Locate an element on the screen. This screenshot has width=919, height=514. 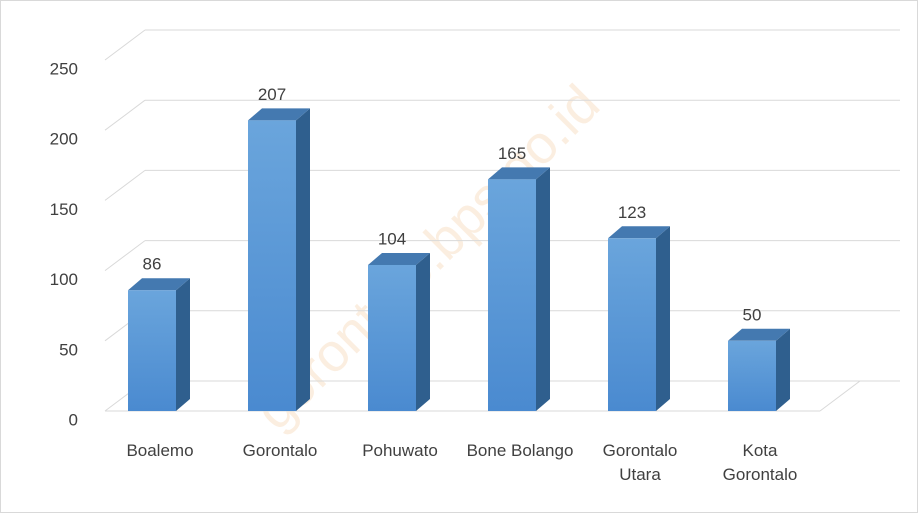
y-tick-label: 150 is located at coordinates (64, 209).